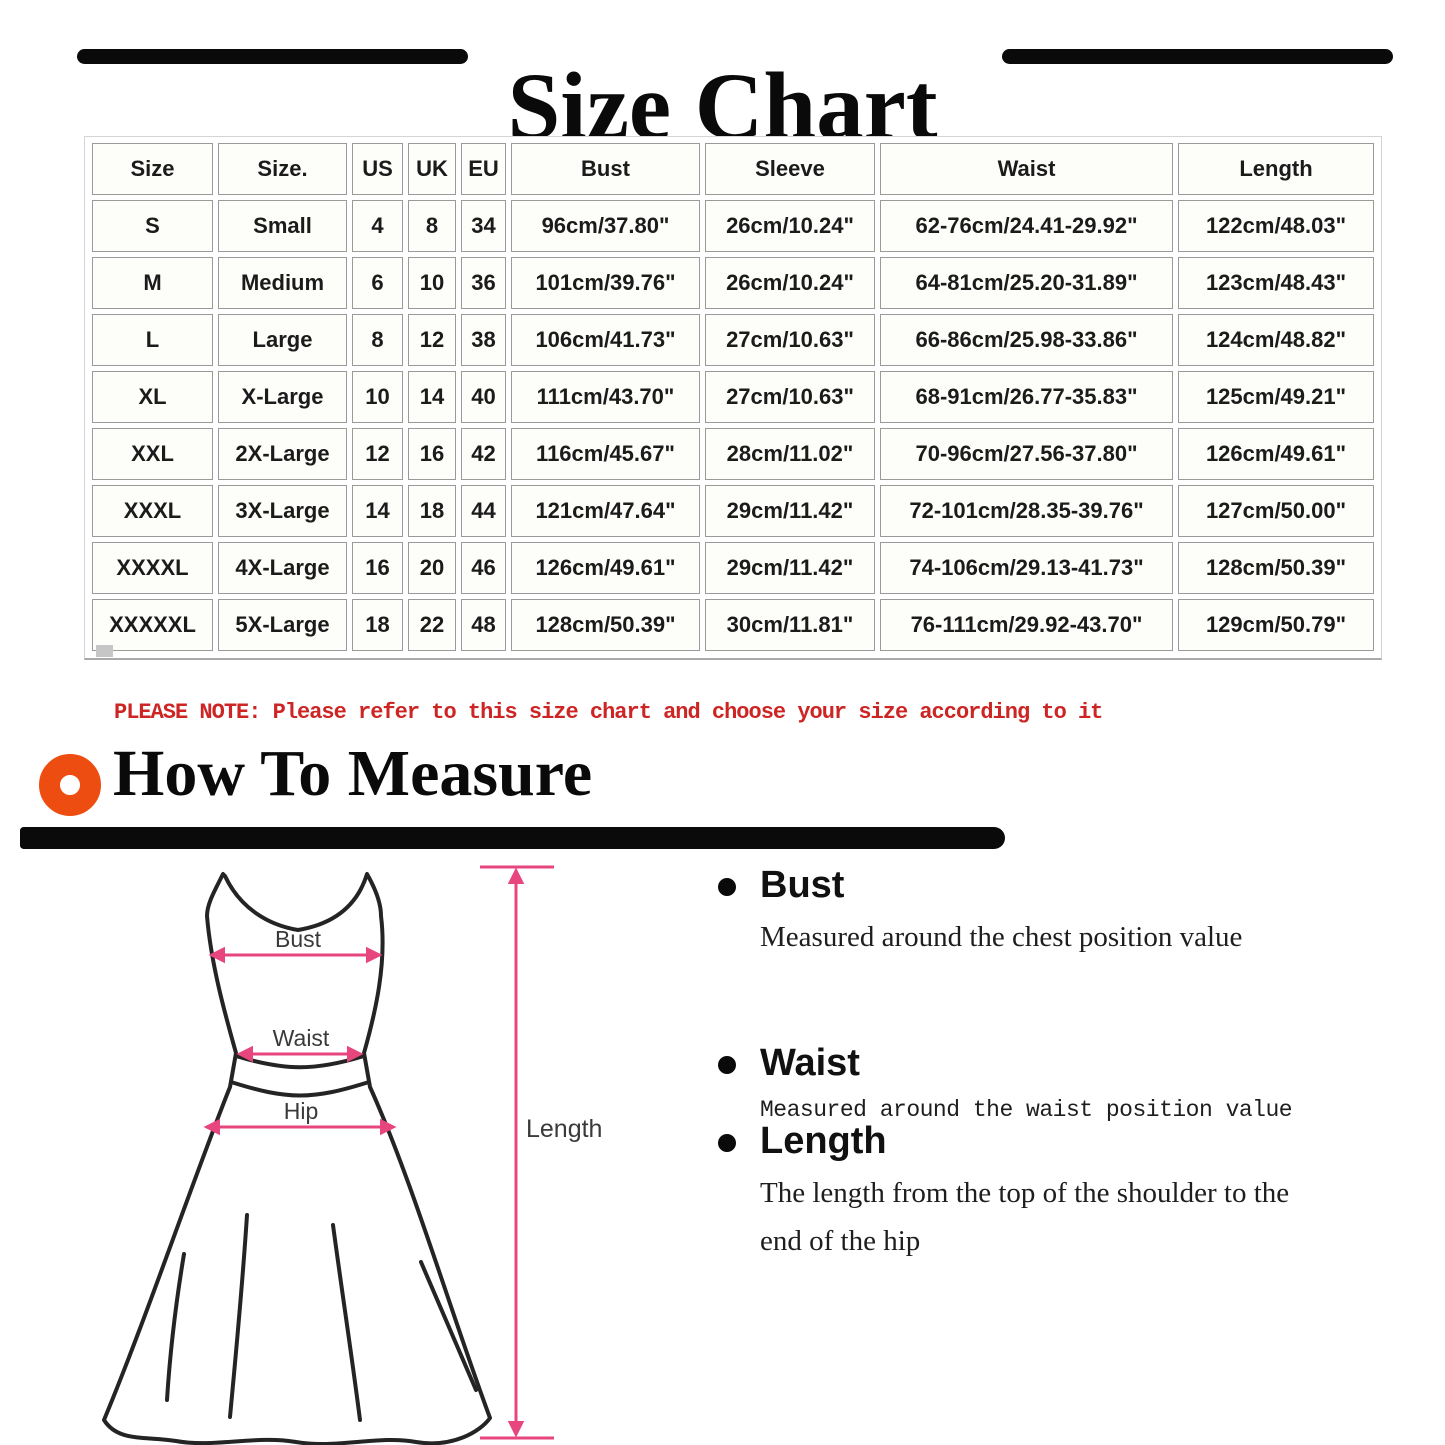 This screenshot has height=1445, width=1445. What do you see at coordinates (727, 1065) in the screenshot?
I see `bullet-dot-icon` at bounding box center [727, 1065].